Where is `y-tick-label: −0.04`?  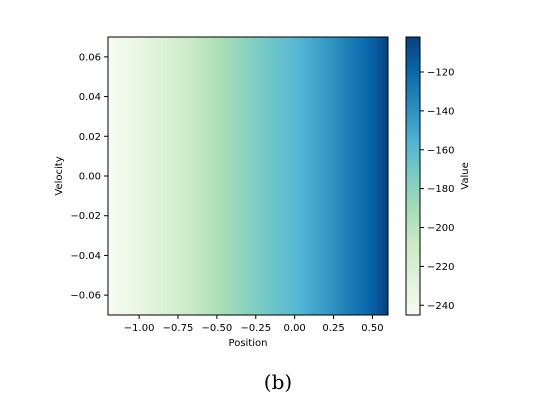
y-tick-label: −0.04 is located at coordinates (85, 256).